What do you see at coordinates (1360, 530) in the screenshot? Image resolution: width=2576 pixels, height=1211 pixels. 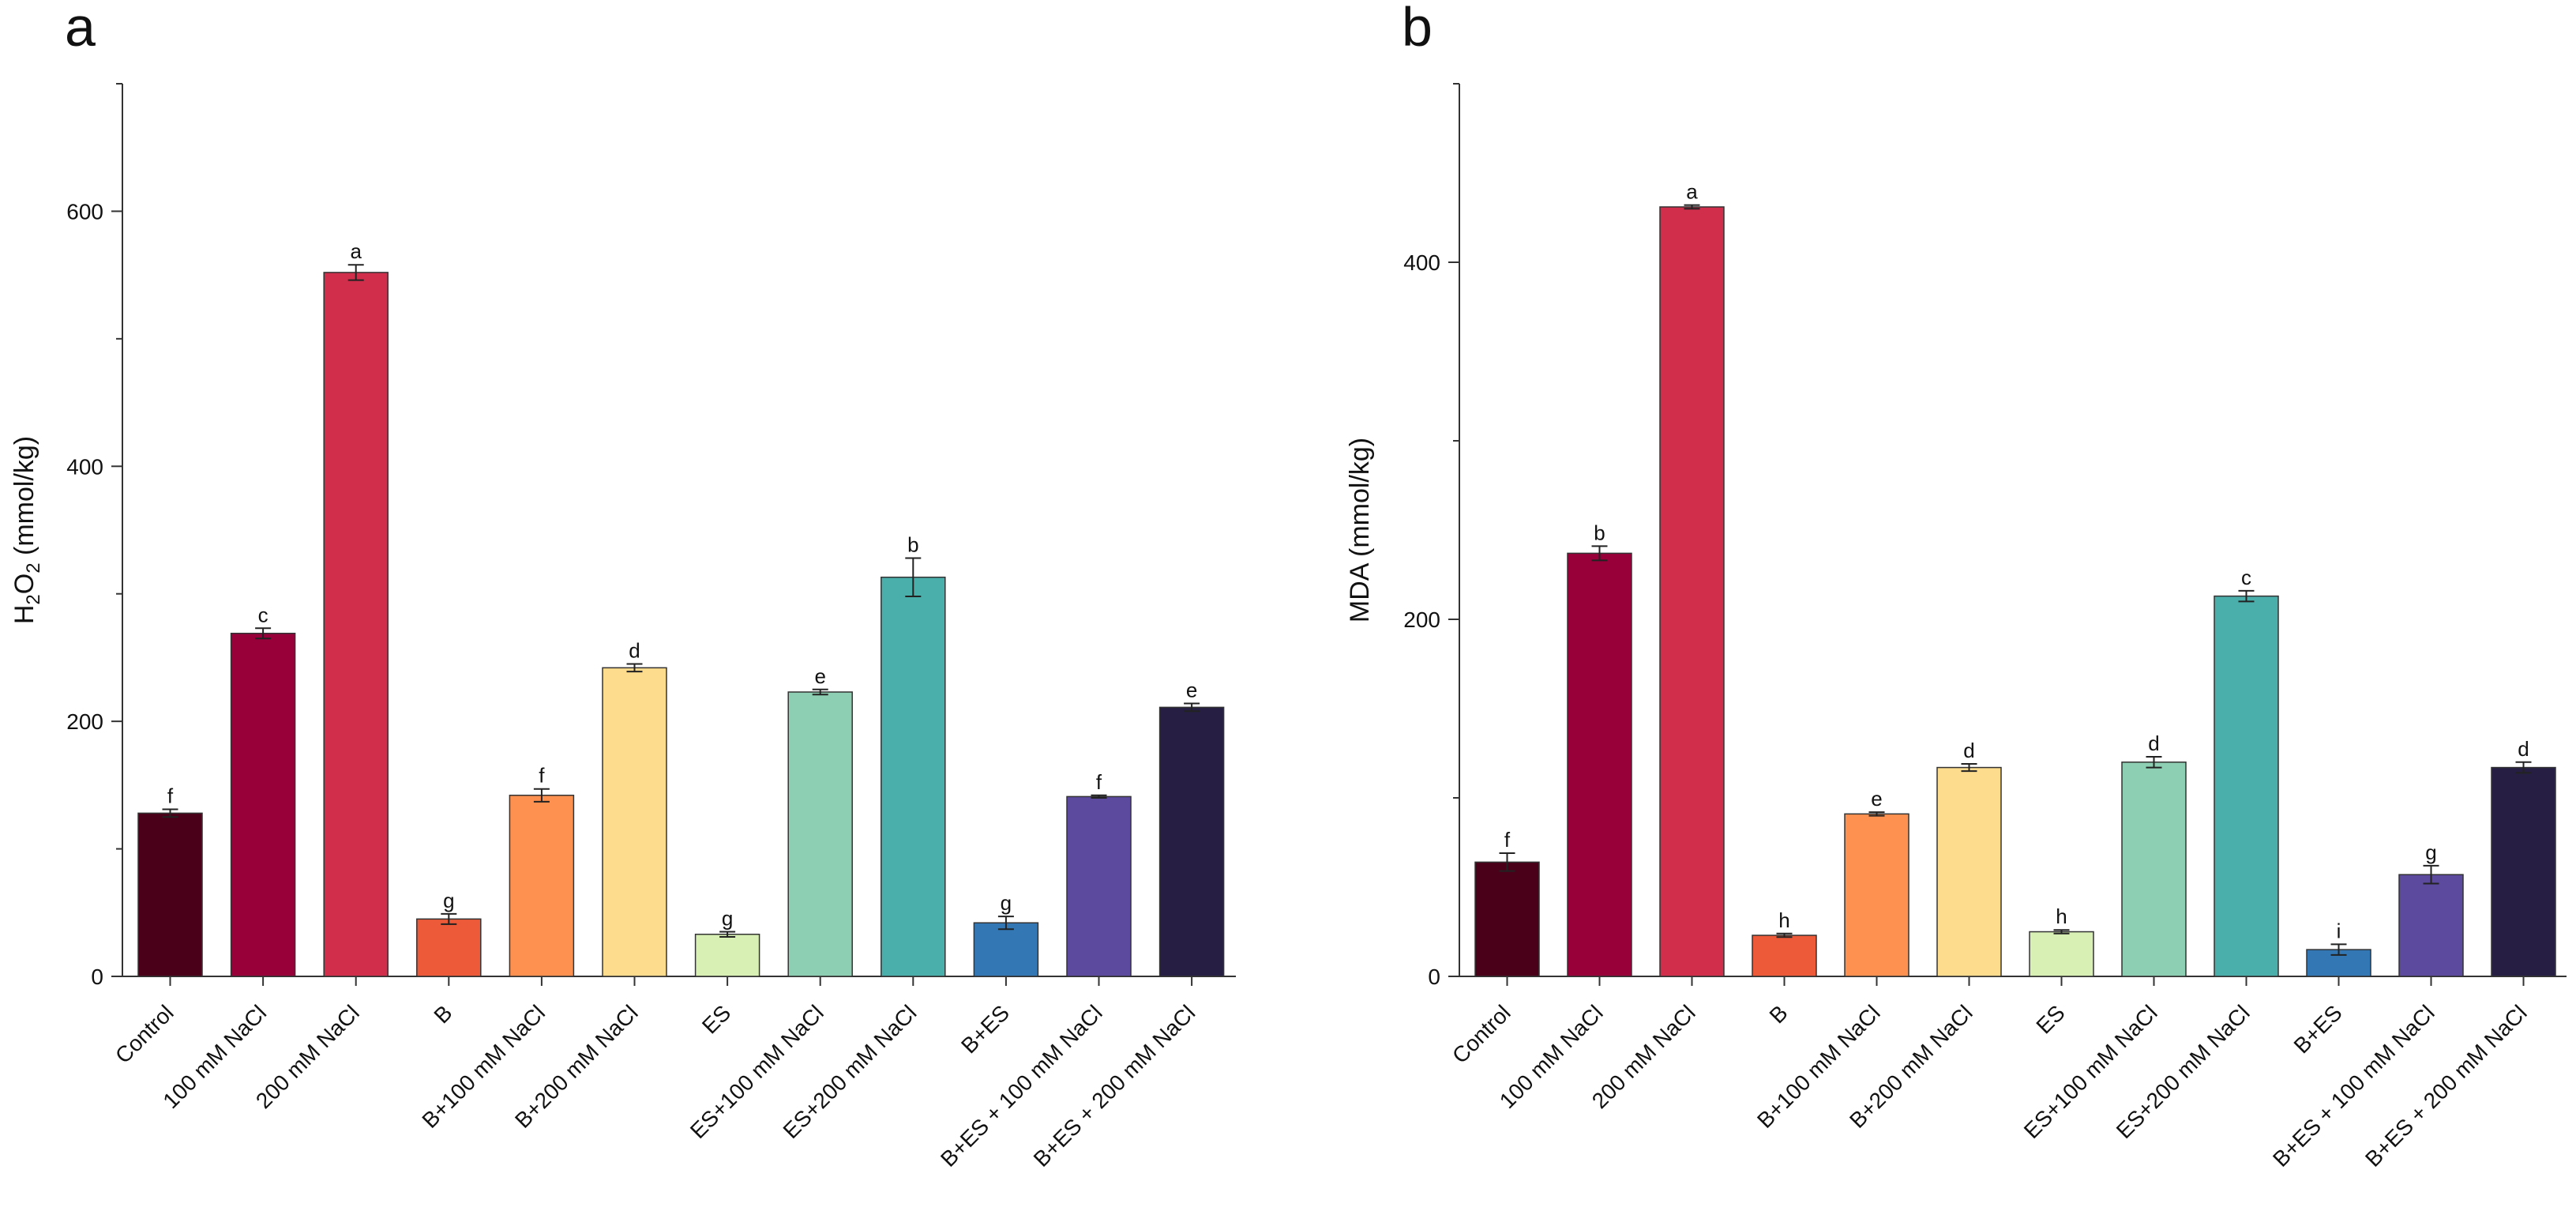 I see `y-axis-title: MDA (mmol/kg)` at bounding box center [1360, 530].